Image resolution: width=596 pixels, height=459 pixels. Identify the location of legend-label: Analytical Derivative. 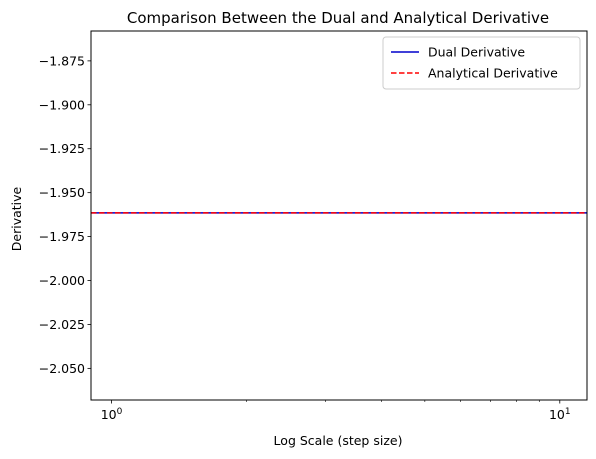
(493, 73).